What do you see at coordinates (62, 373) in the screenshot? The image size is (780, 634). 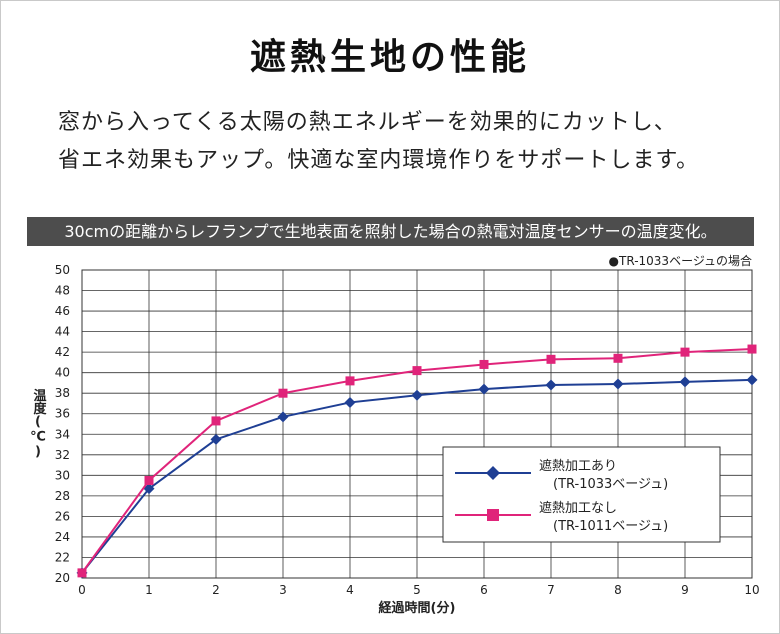 I see `y-tick-label: 40` at bounding box center [62, 373].